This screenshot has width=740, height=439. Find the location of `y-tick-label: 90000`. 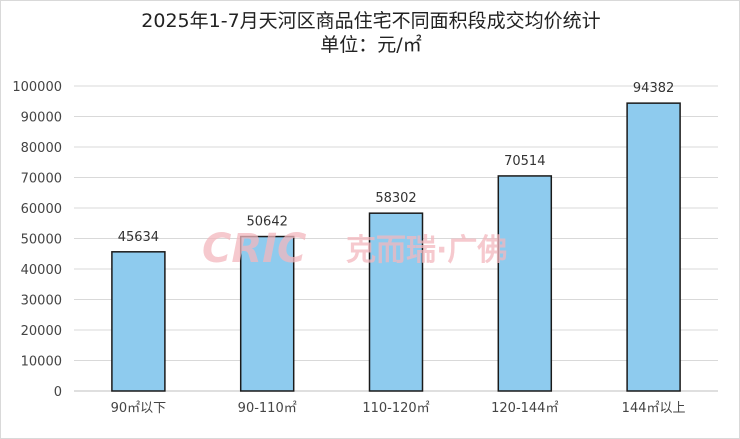

y-tick-label: 90000 is located at coordinates (41, 118).